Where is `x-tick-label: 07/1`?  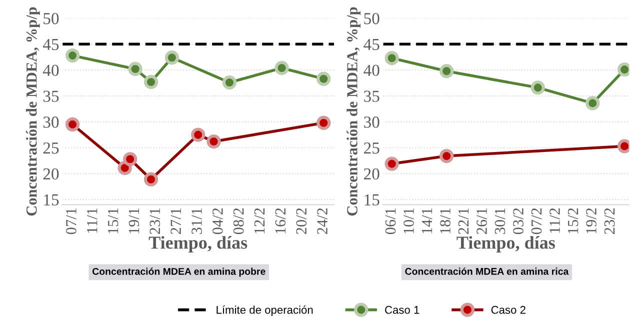
x-tick-label: 07/1 is located at coordinates (71, 221).